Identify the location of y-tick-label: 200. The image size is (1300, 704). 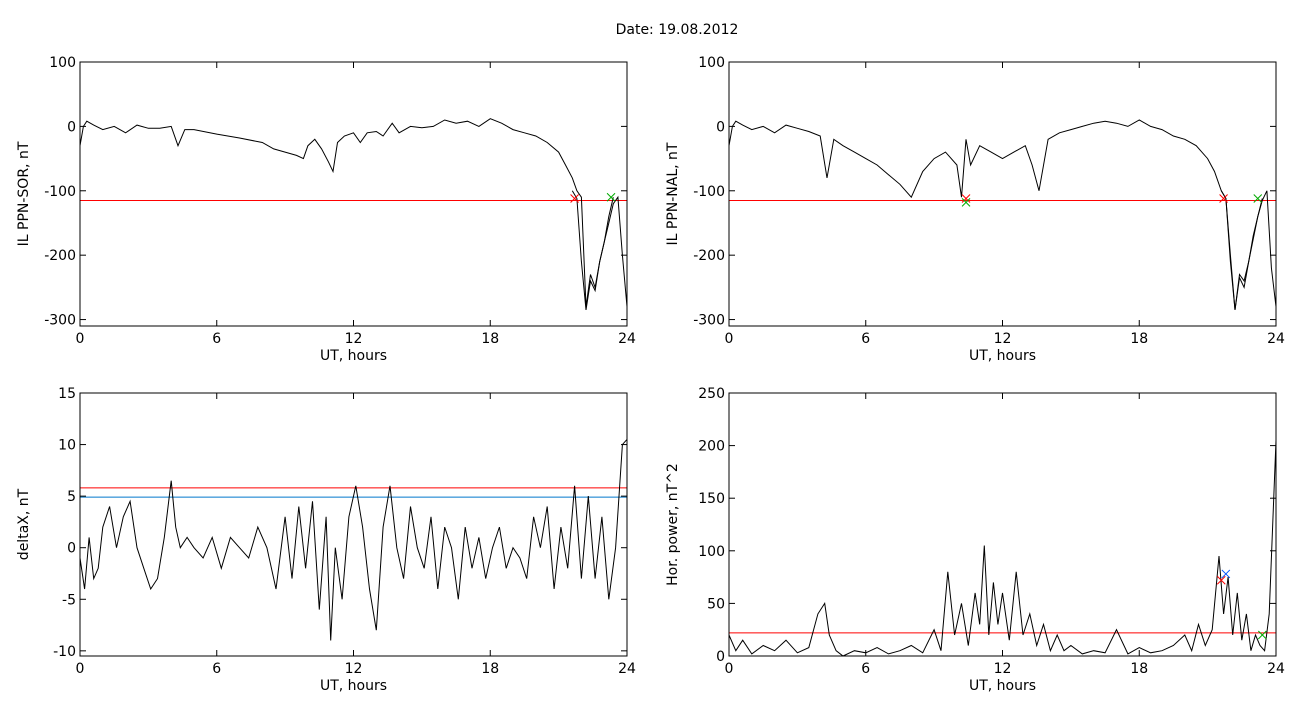
(711, 447).